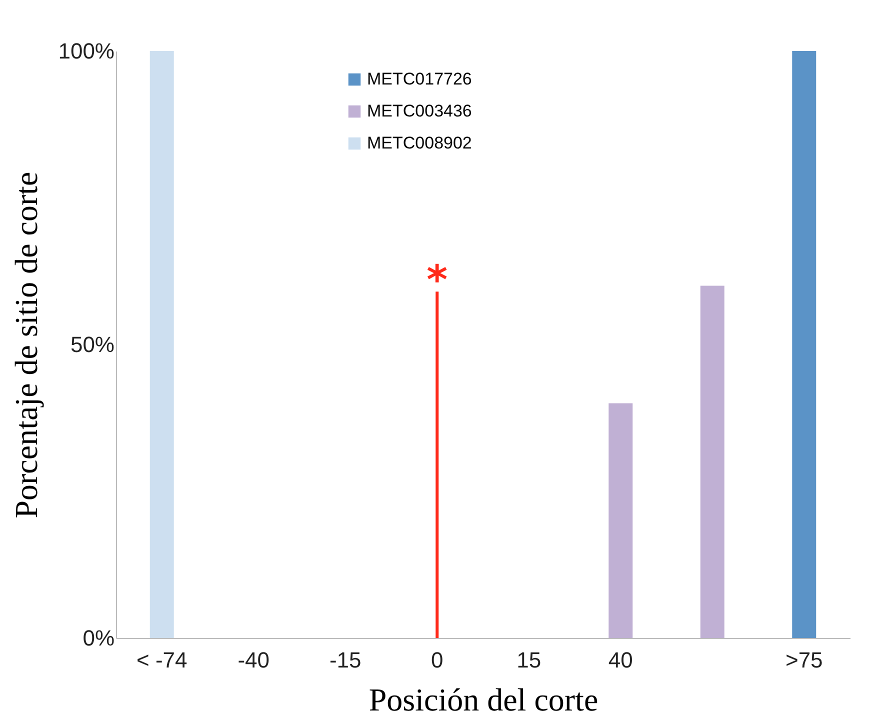 The image size is (870, 726). Describe the element at coordinates (162, 660) in the screenshot. I see `x-tick-label: < -74` at that location.